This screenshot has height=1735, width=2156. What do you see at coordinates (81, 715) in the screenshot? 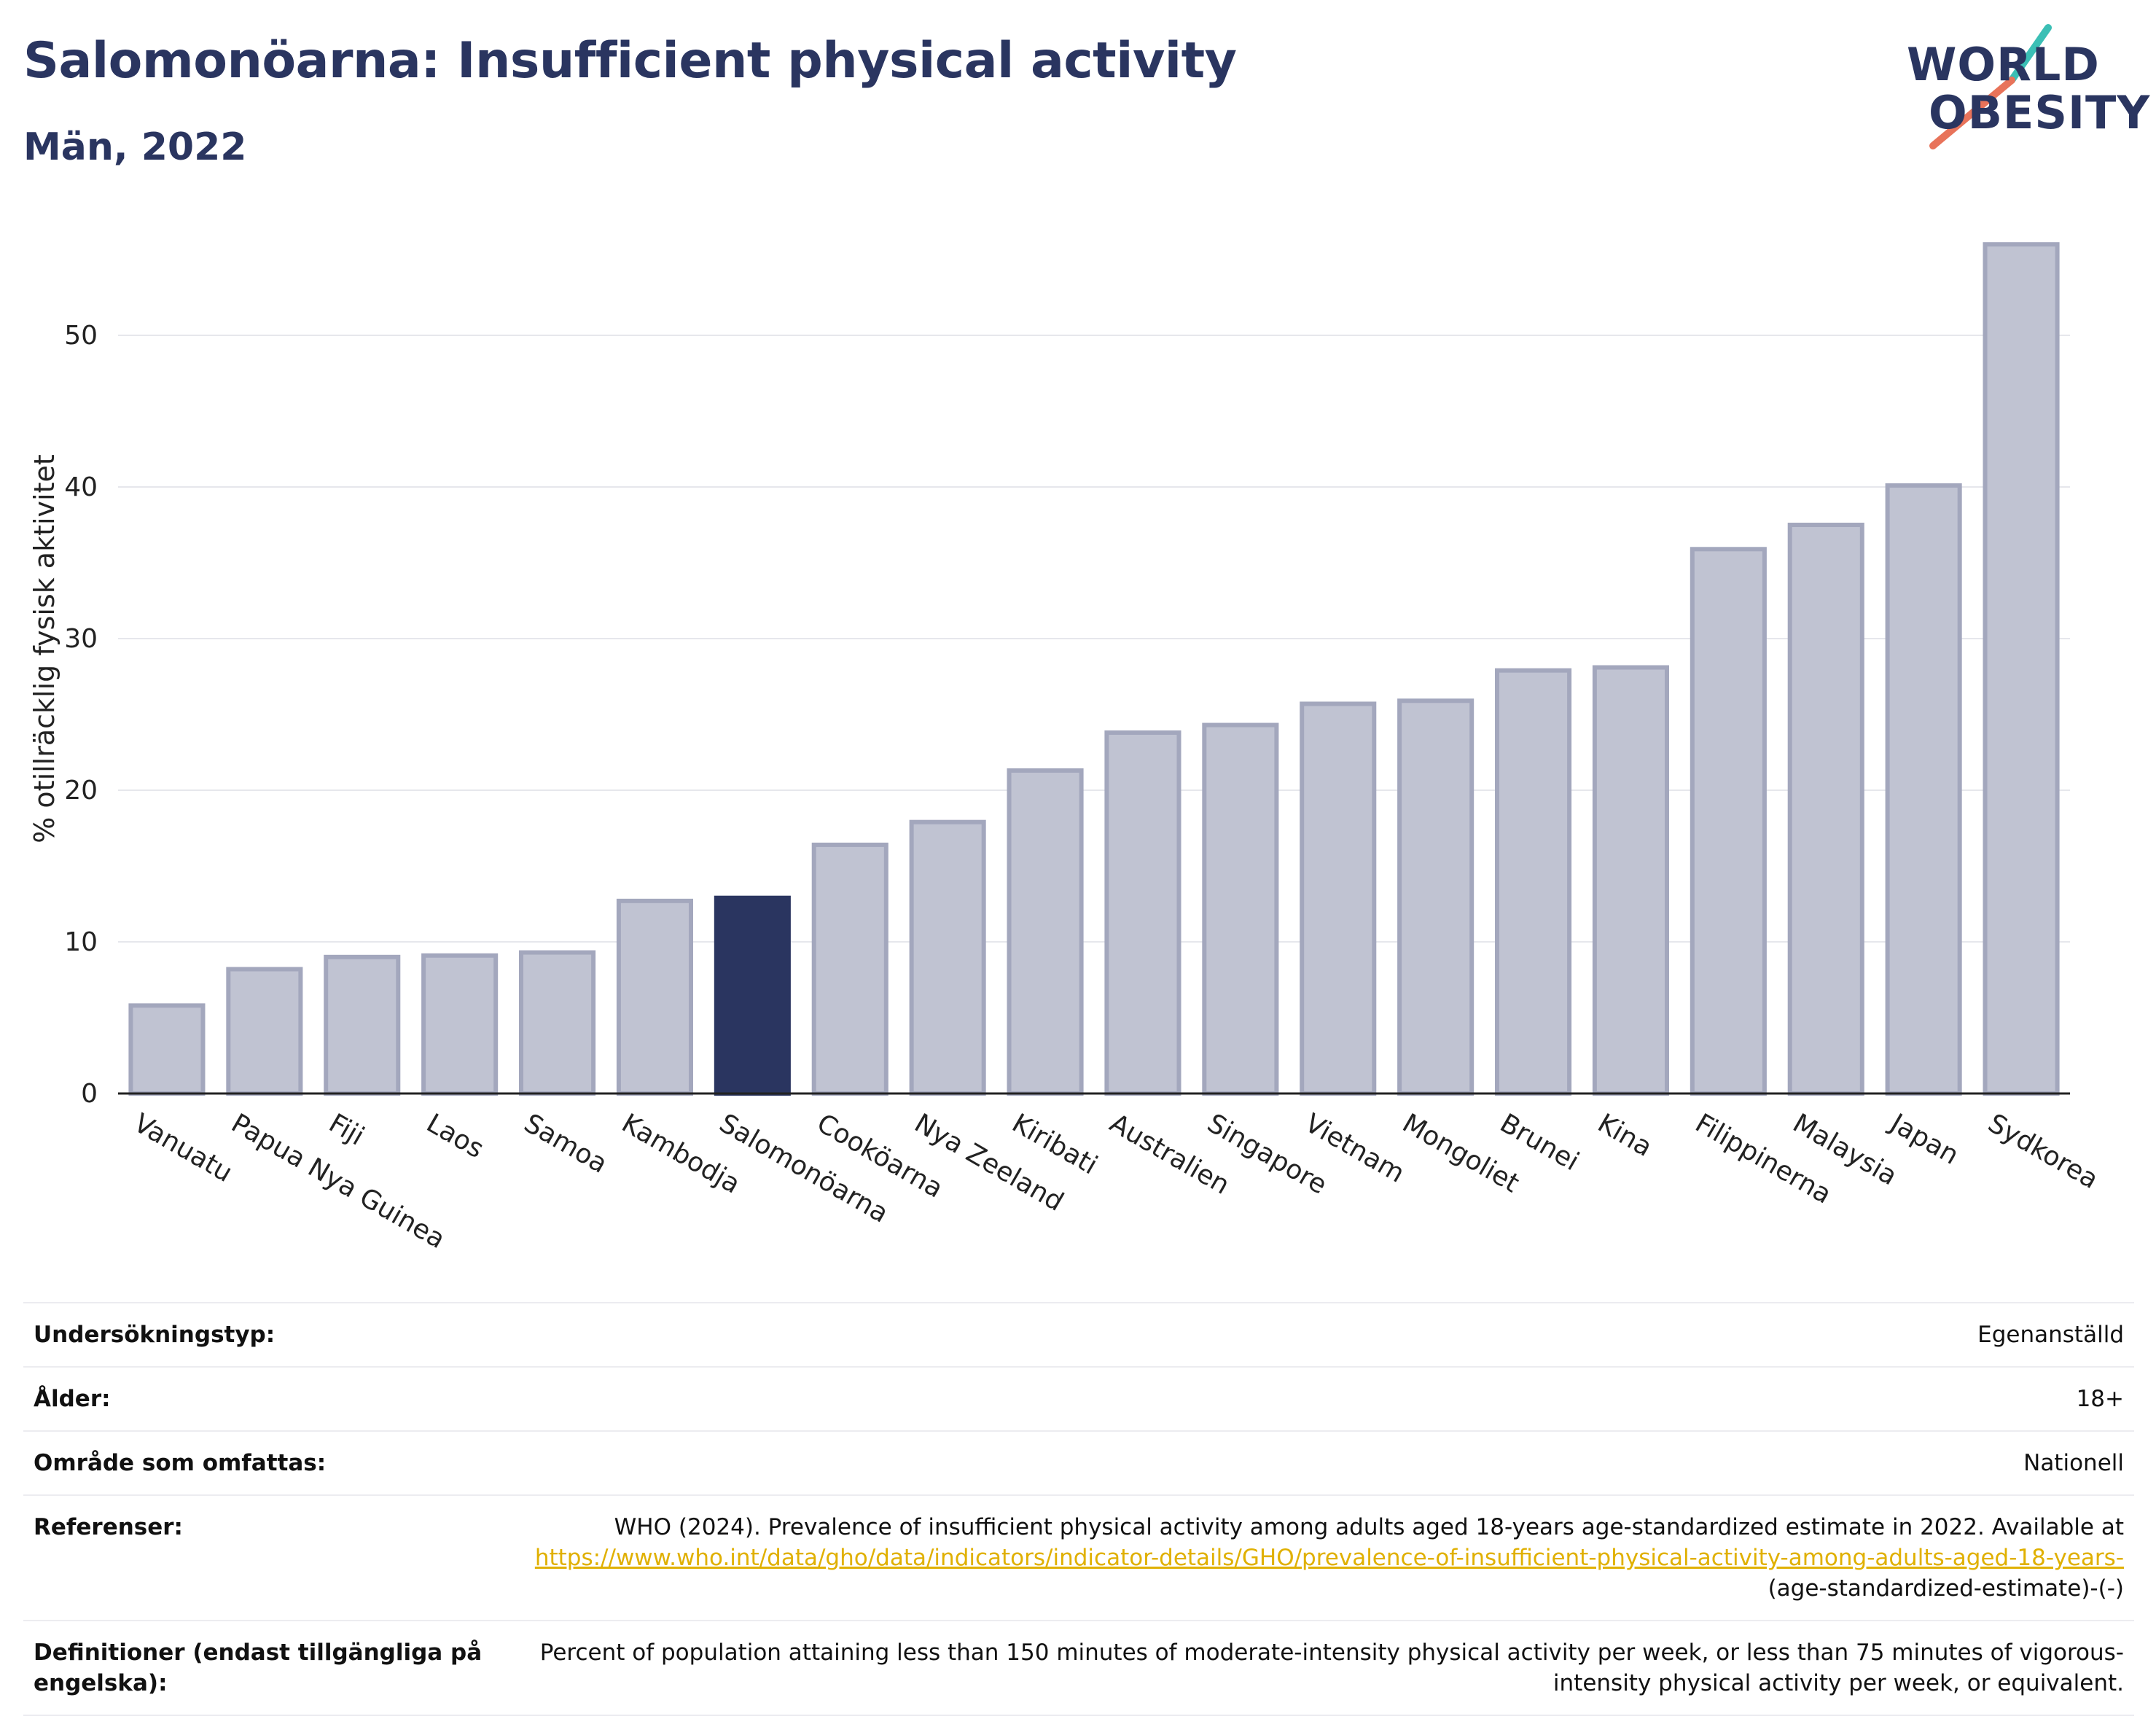
I see `y-tick-labels: 0 10 20 30 40 50` at bounding box center [81, 715].